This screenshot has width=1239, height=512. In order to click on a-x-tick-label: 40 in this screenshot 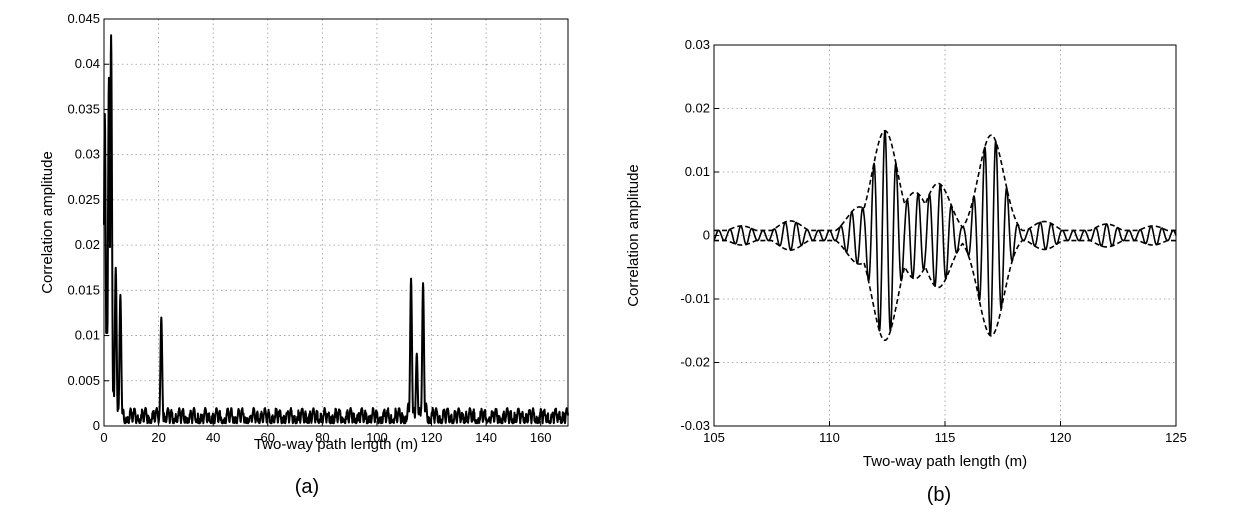, I will do `click(213, 437)`.